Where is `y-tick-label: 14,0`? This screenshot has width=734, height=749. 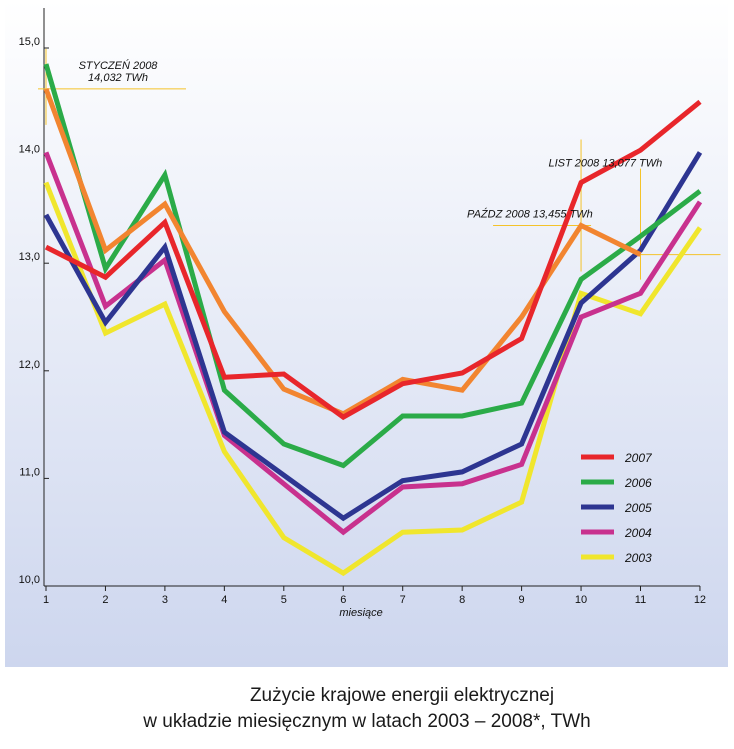
y-tick-label: 14,0 is located at coordinates (29, 150).